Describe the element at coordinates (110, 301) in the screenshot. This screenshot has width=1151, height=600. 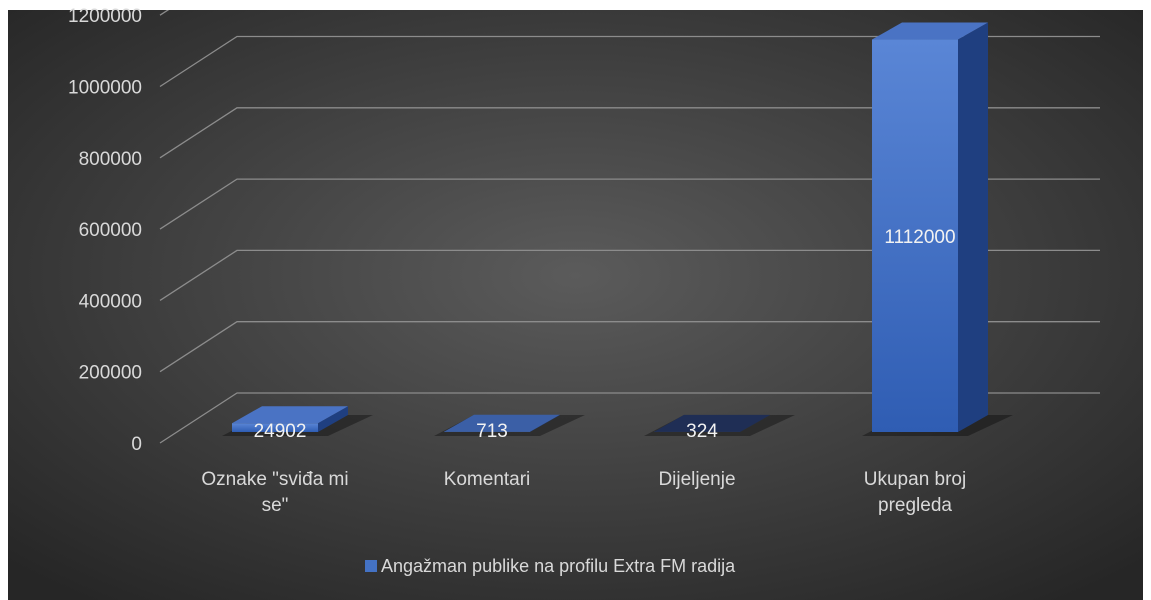
I see `y-tick-label: 400000` at that location.